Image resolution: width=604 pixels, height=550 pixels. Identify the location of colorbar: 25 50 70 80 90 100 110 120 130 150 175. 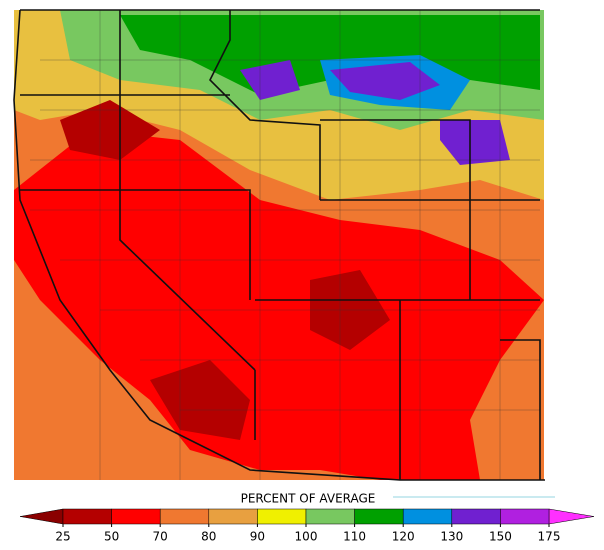
(307, 526).